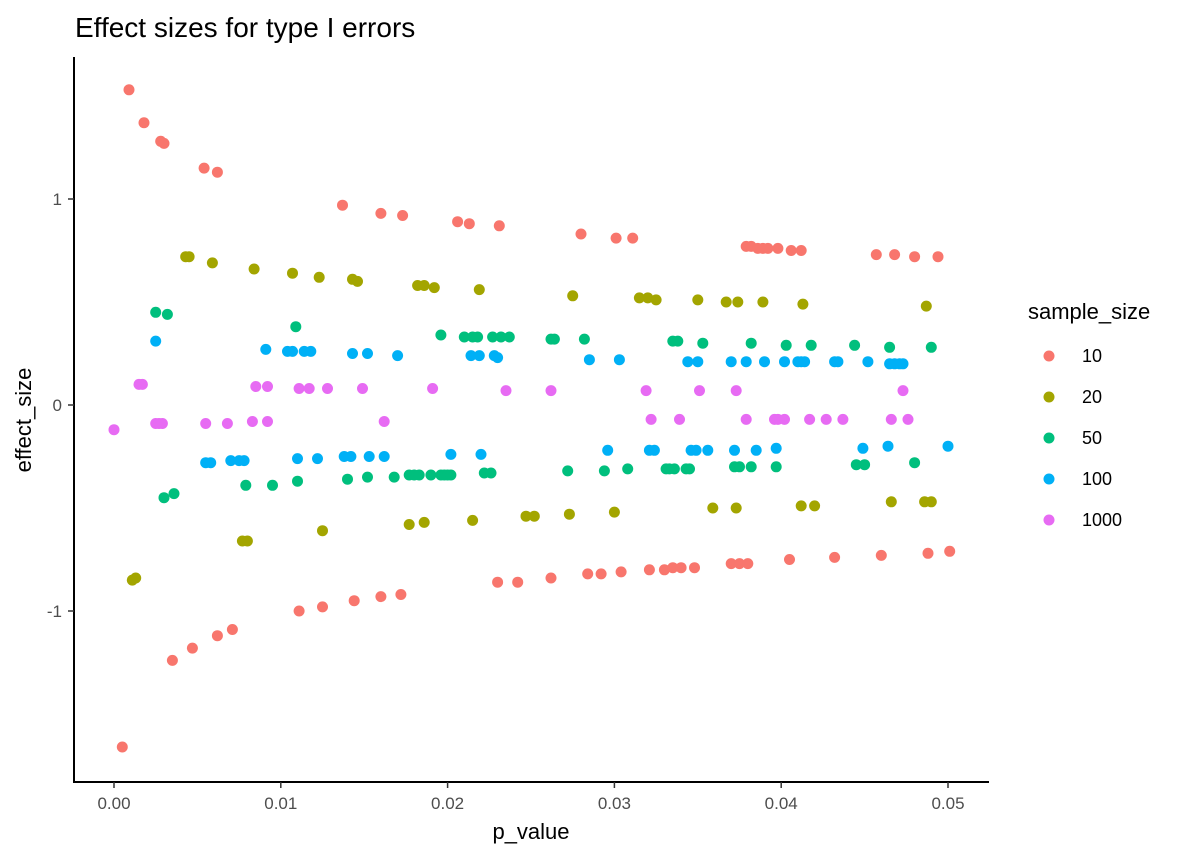 The height and width of the screenshot is (857, 1200). Describe the element at coordinates (1102, 520) in the screenshot. I see `legend-label: 1000` at that location.